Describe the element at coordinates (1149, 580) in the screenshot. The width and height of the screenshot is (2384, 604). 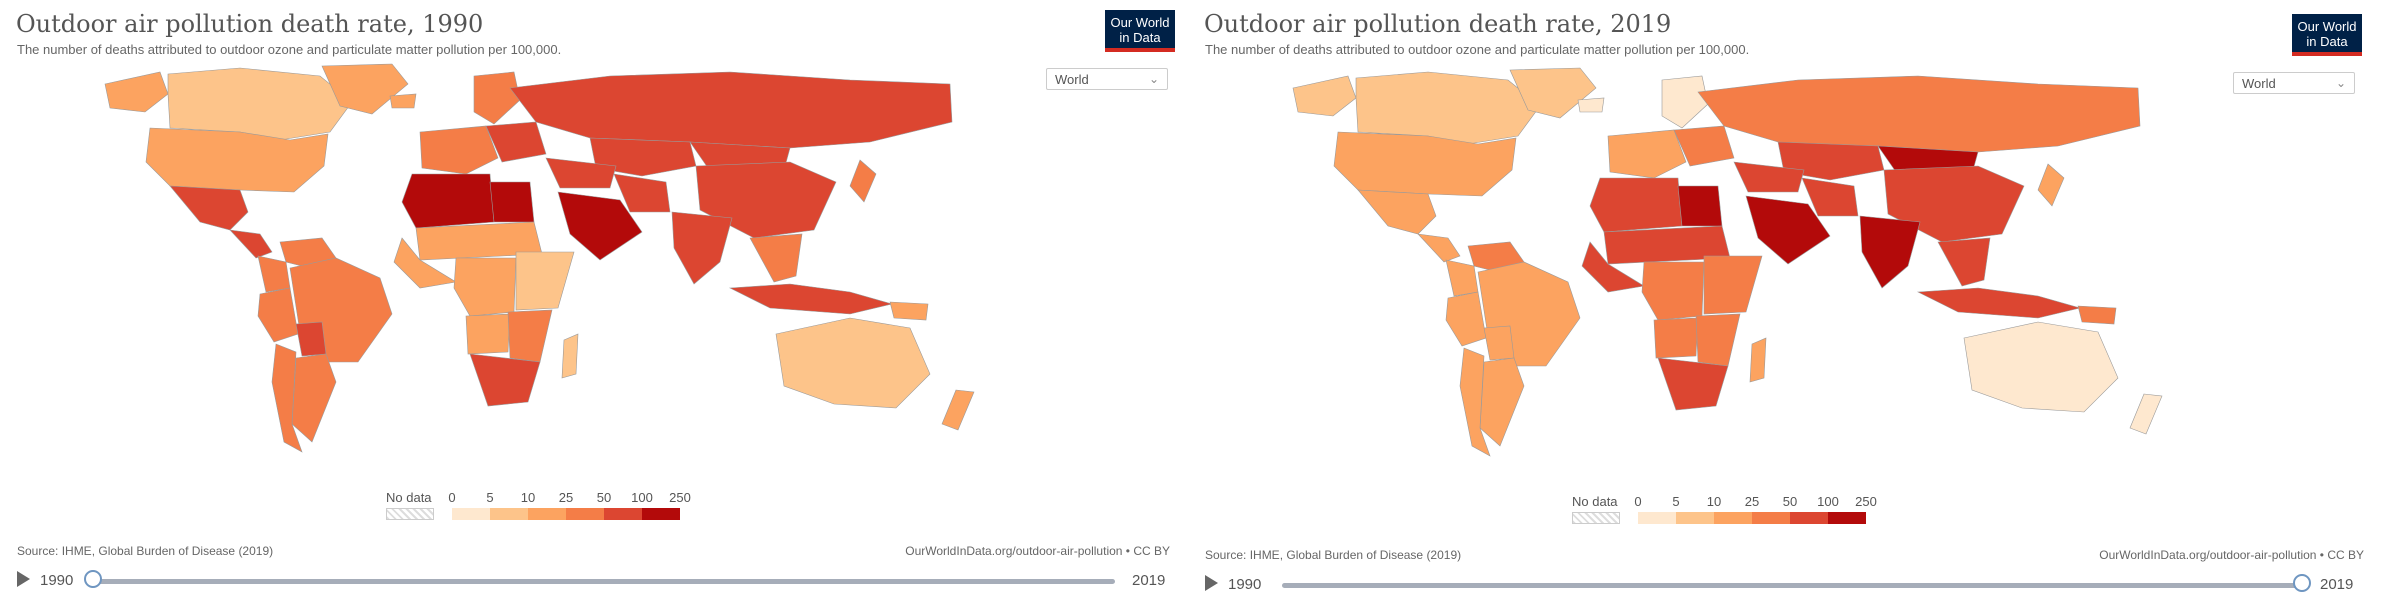
I see `timeline-end-year: 2019` at that location.